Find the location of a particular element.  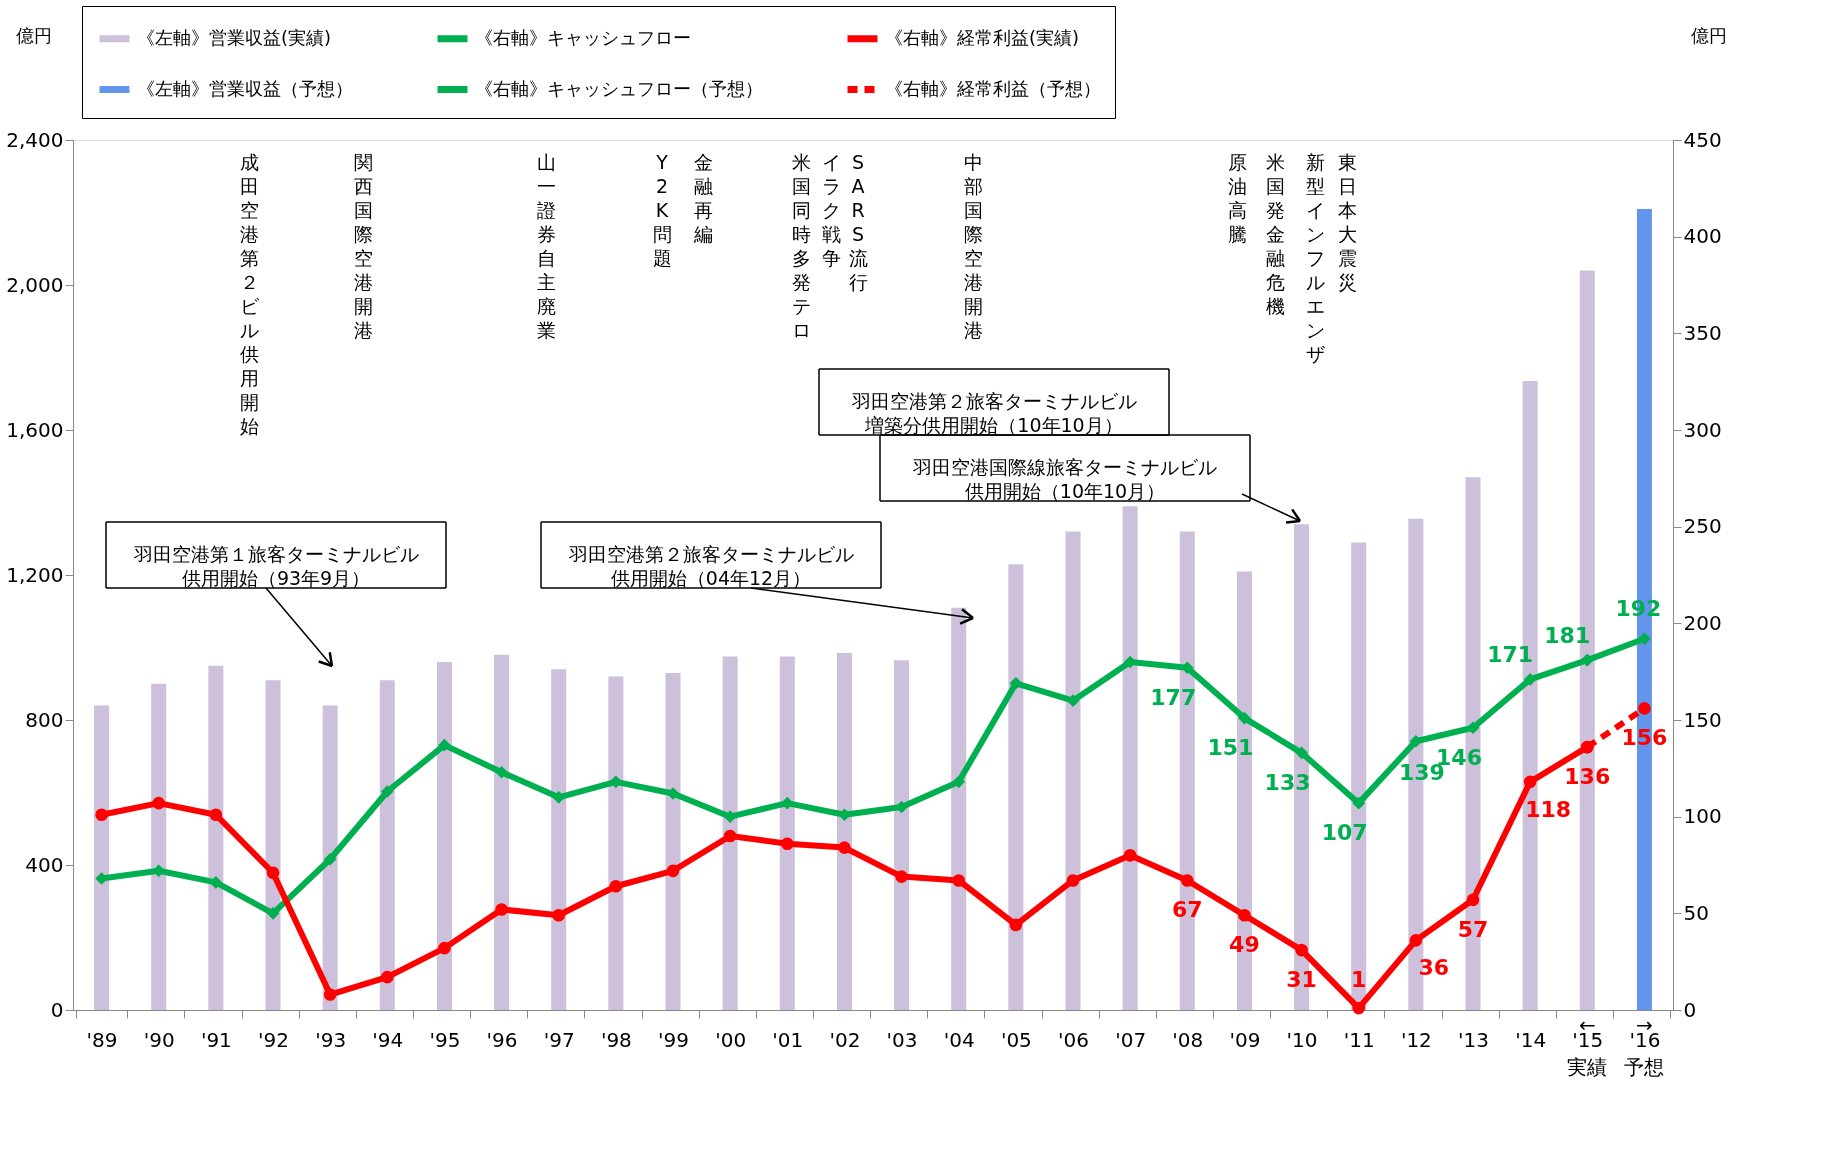

y2-tick-label: 0 is located at coordinates (1690, 1009).